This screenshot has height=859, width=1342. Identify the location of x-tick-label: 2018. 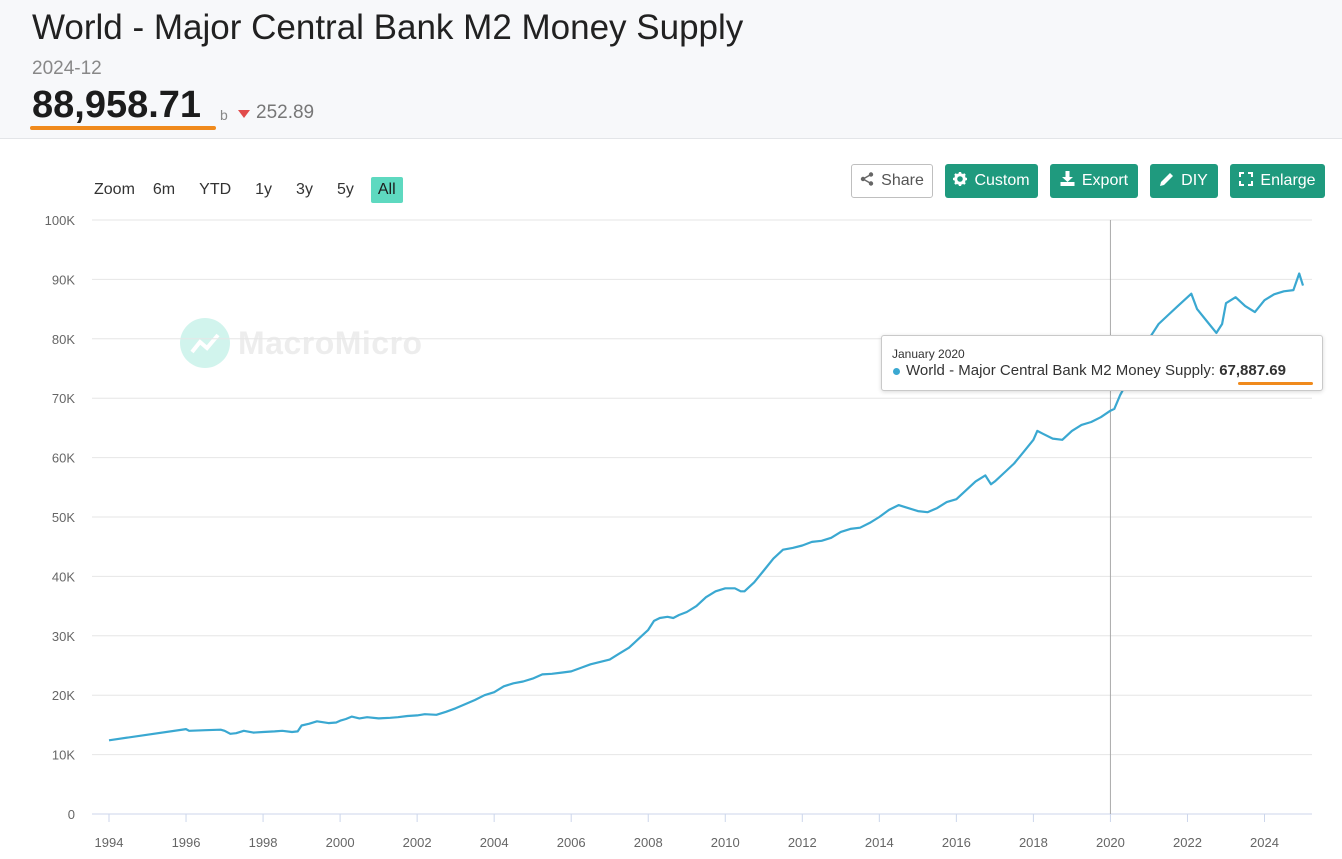
(1033, 842).